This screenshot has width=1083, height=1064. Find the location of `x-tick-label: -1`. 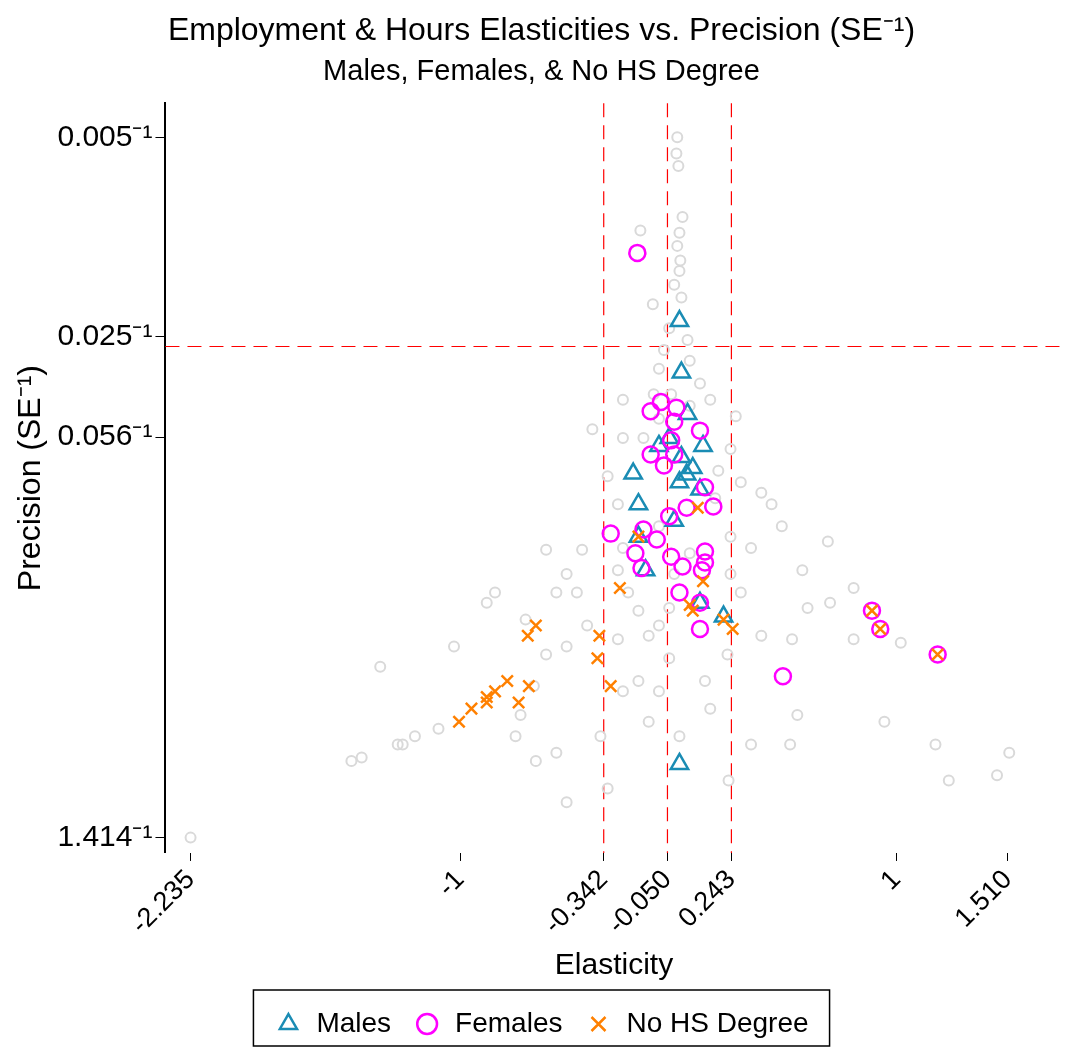

x-tick-label: -1 is located at coordinates (450, 882).